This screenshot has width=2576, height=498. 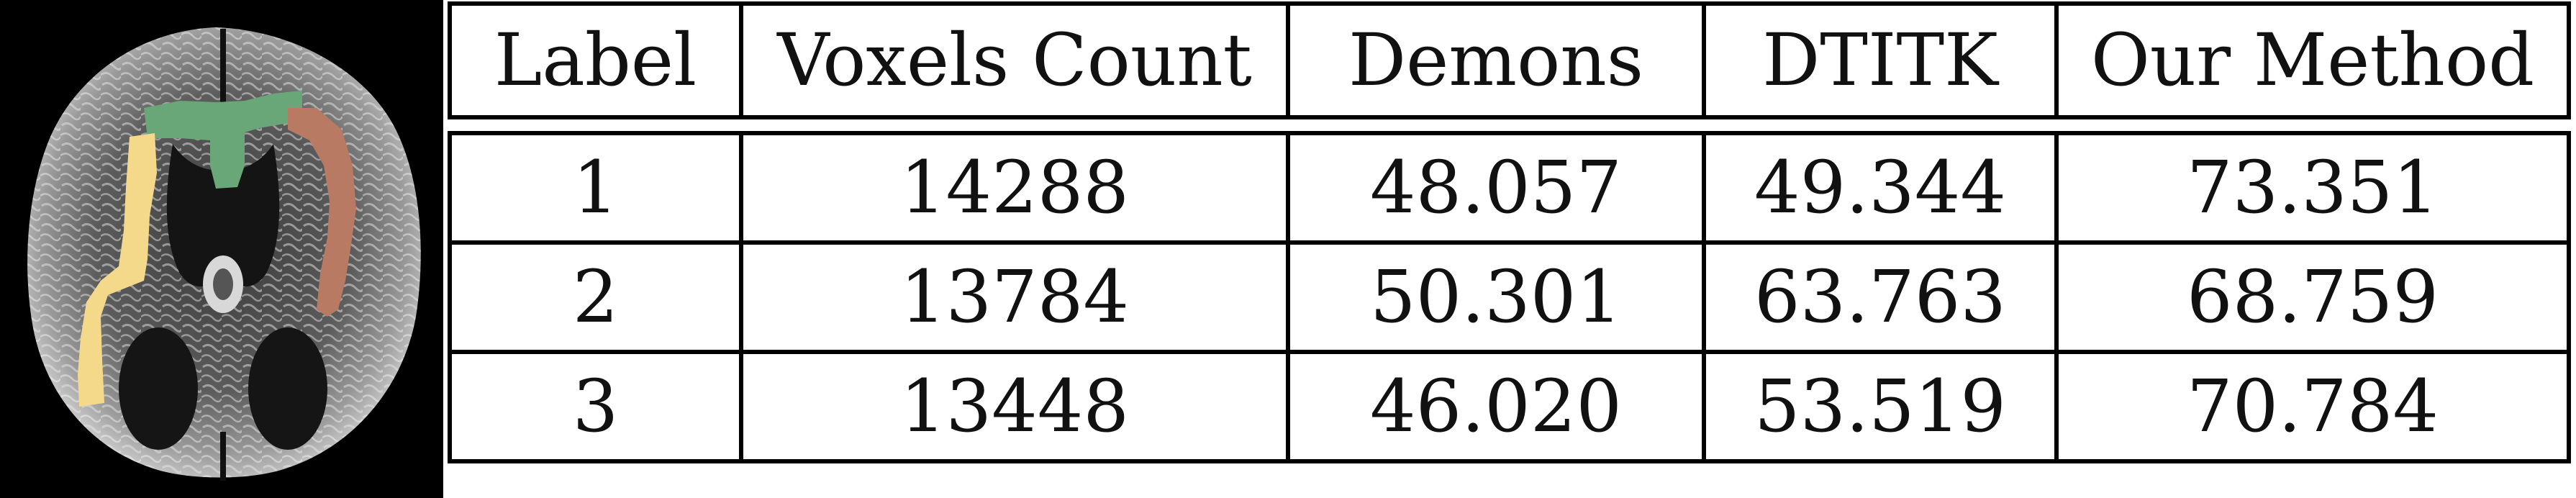 What do you see at coordinates (2312, 297) in the screenshot?
I see `cell-our-method: 68.759` at bounding box center [2312, 297].